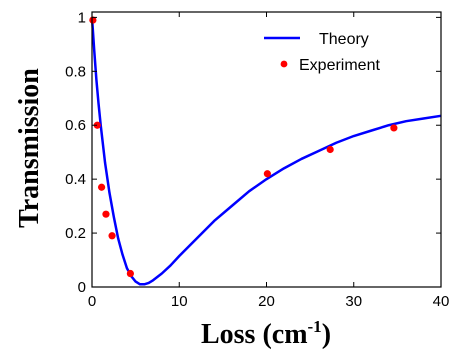  Describe the element at coordinates (441, 301) in the screenshot. I see `x-tick-label: 40` at that location.